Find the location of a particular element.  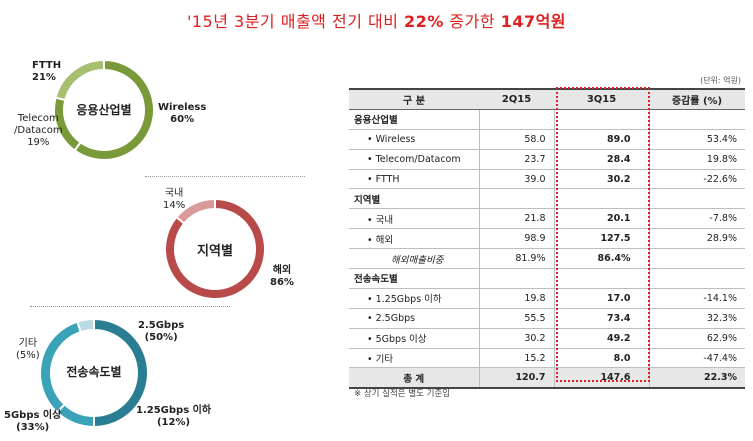

total-change: 22.3% is located at coordinates (696, 378).